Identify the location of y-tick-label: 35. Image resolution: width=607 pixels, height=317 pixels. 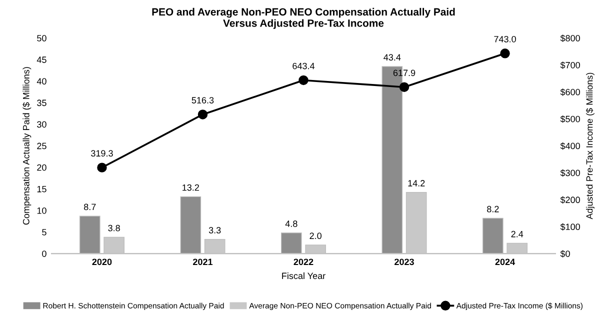
(41, 103).